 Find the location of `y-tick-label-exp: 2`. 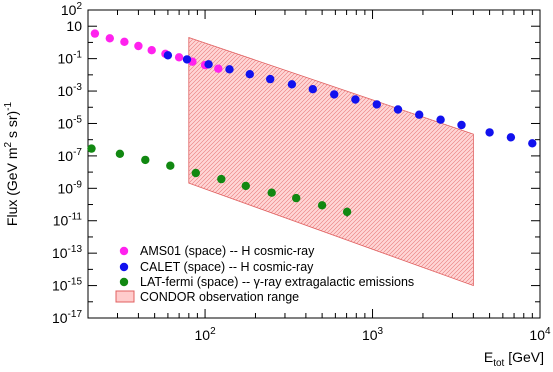

y-tick-label-exp: 2 is located at coordinates (79, 6).